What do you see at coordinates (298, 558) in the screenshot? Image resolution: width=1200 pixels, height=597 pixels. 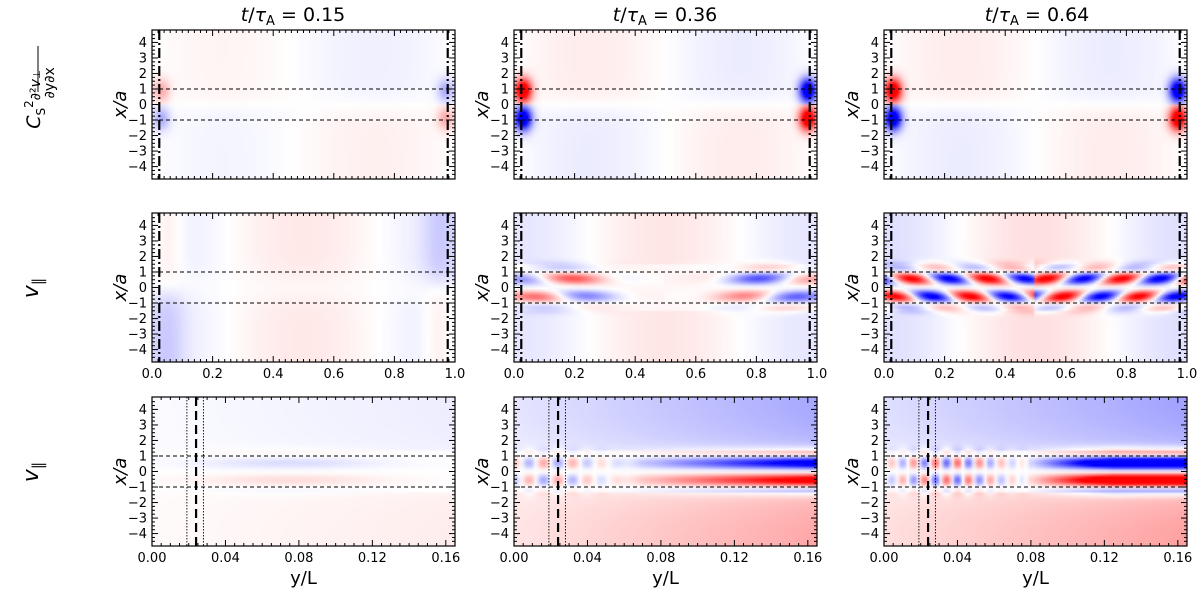 I see `x-tick-label: 0.08` at bounding box center [298, 558].